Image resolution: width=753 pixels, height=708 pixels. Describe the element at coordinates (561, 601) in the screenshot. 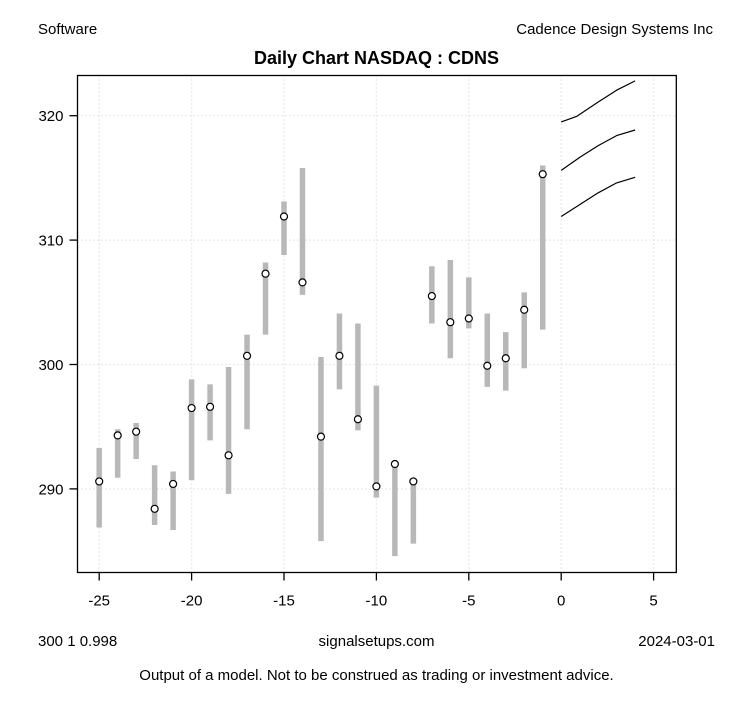

I see `x-tick-label: 0` at that location.